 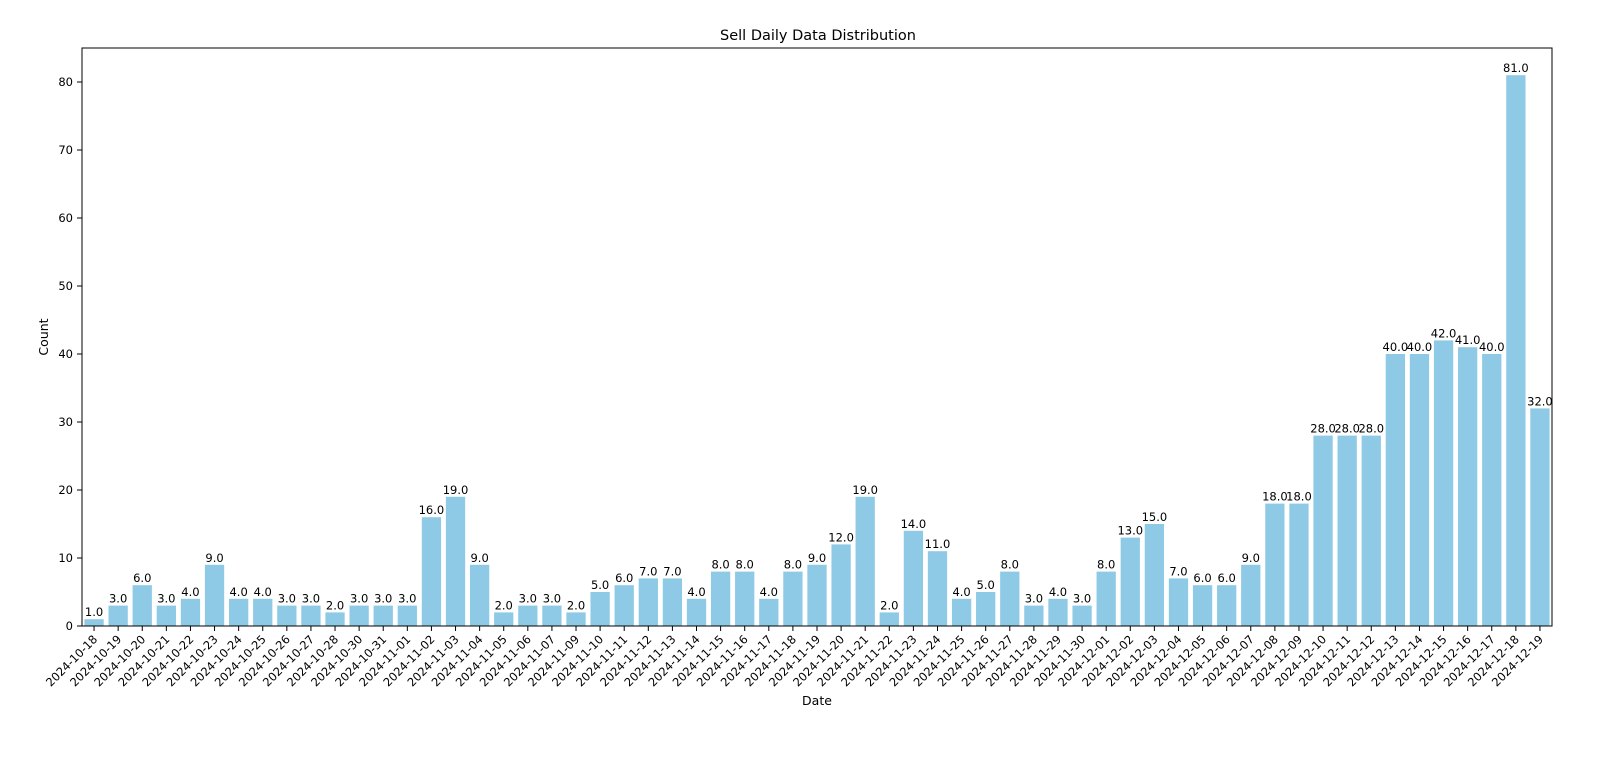 What do you see at coordinates (65, 286) in the screenshot?
I see `y-tick-label: 50` at bounding box center [65, 286].